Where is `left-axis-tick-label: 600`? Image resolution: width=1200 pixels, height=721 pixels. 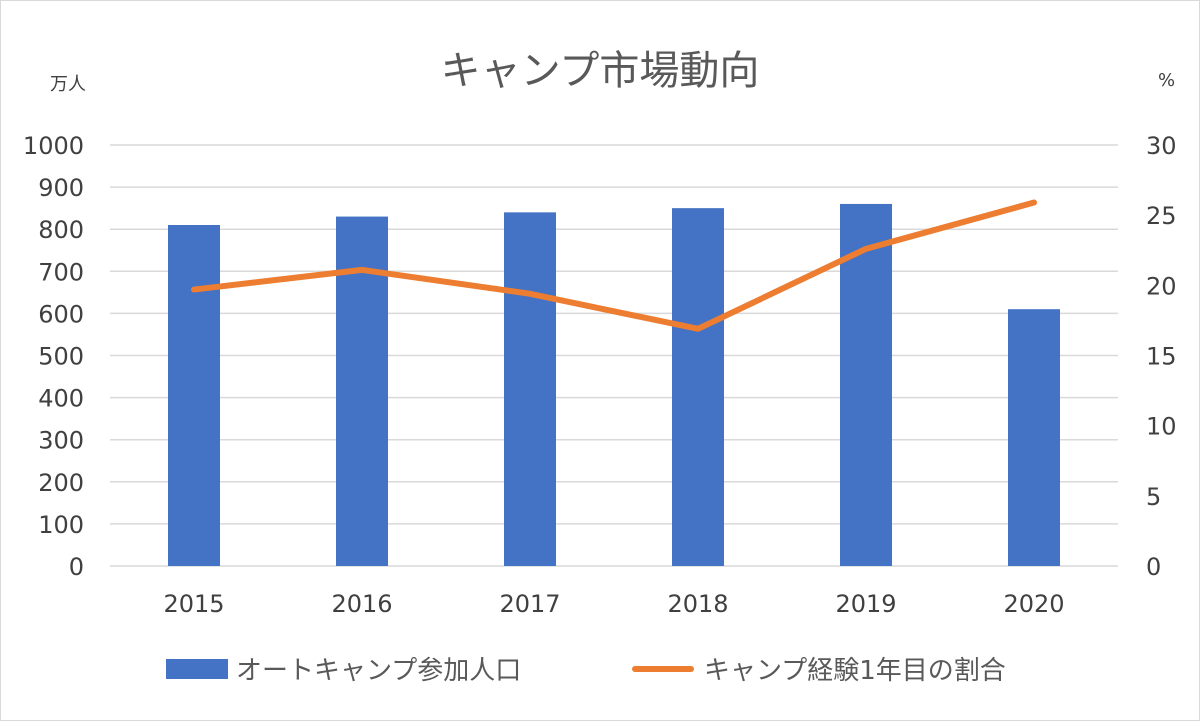 left-axis-tick-label: 600 is located at coordinates (61, 314).